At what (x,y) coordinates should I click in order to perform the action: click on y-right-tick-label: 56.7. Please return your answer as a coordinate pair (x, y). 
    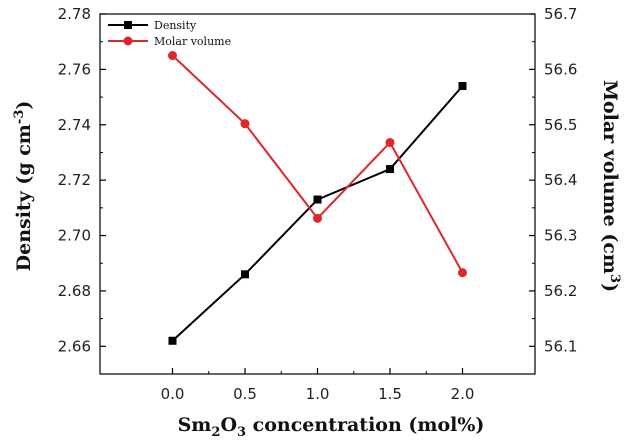
    Looking at the image, I should click on (560, 14).